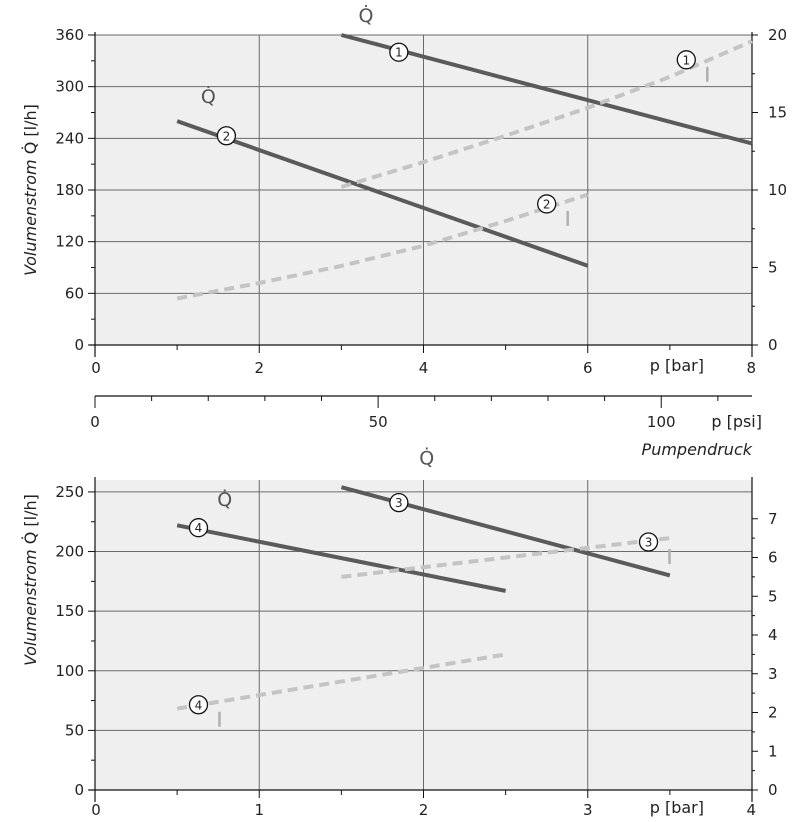 The height and width of the screenshot is (822, 800). What do you see at coordinates (777, 190) in the screenshot?
I see `y2-tick-label: 10` at bounding box center [777, 190].